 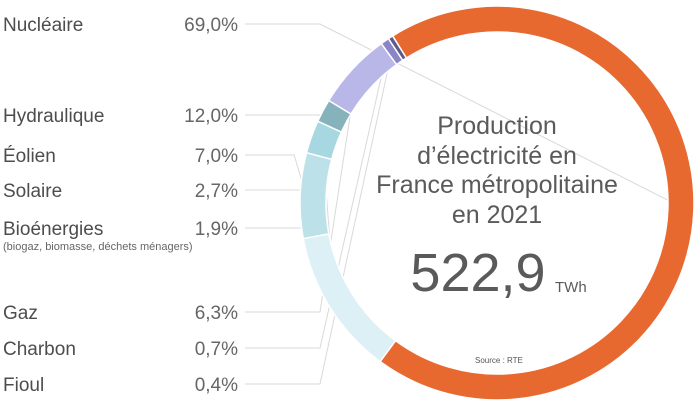 I want to click on slice-eolien, so click(x=316, y=195).